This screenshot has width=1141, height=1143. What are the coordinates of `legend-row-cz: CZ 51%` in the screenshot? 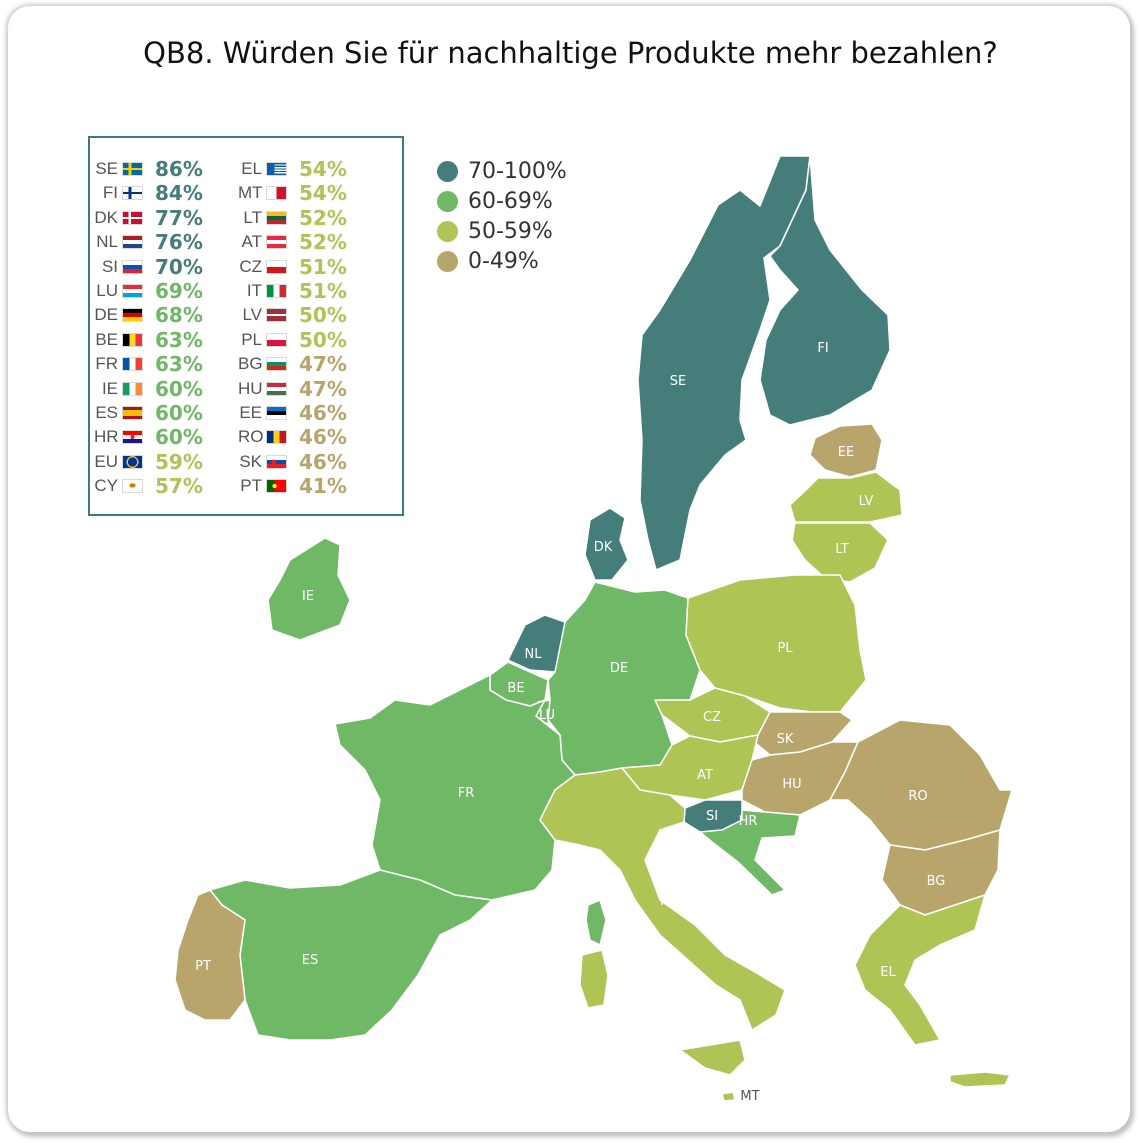 It's located at (292, 267).